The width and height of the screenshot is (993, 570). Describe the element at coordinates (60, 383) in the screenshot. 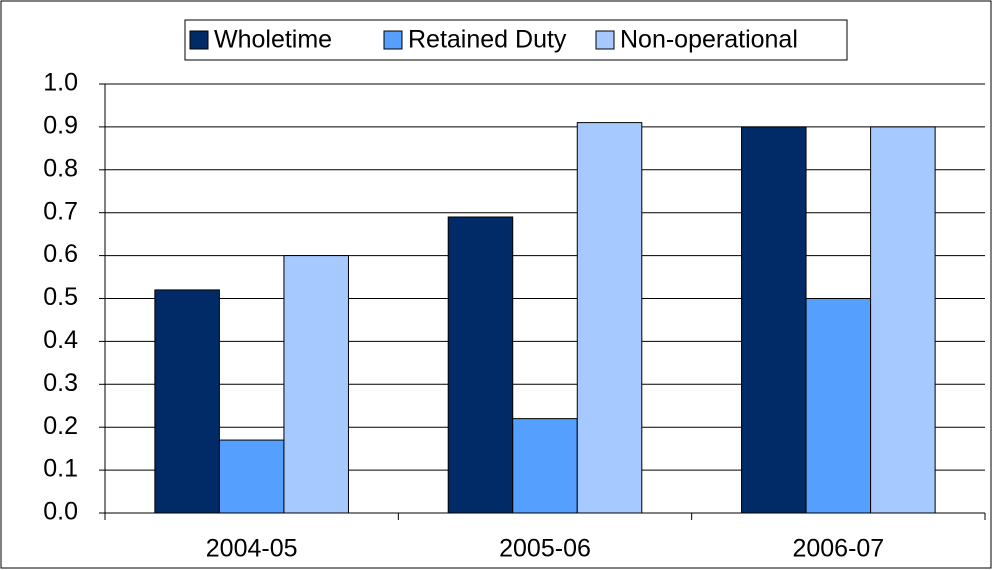

I see `y-tick-label: 0.3` at that location.